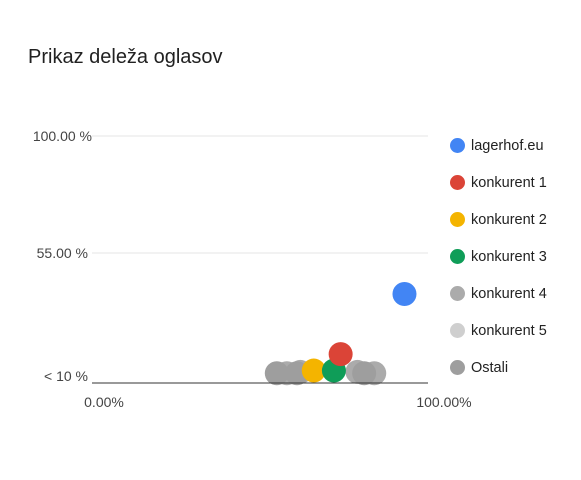 Image resolution: width=581 pixels, height=480 pixels. I want to click on legend-label: konkurent 4, so click(509, 293).